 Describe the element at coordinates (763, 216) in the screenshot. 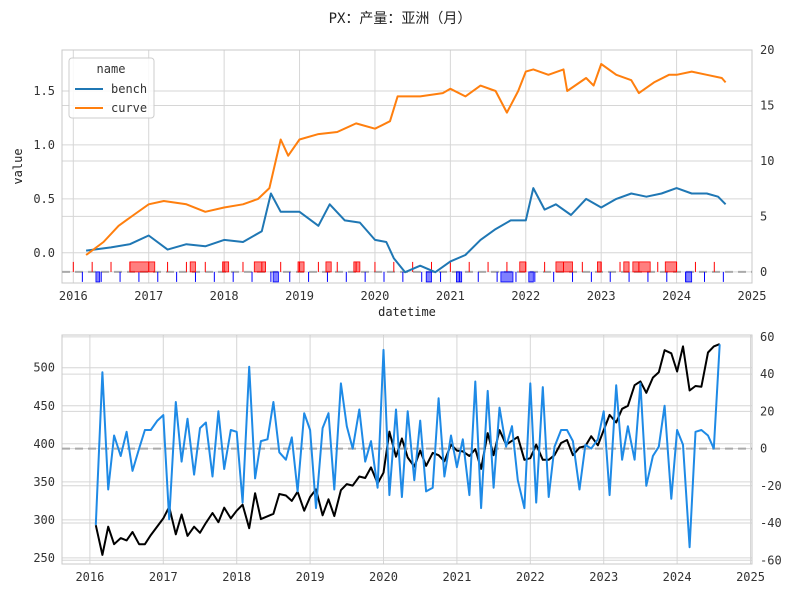

I see `y-right-tick-label: 5` at that location.